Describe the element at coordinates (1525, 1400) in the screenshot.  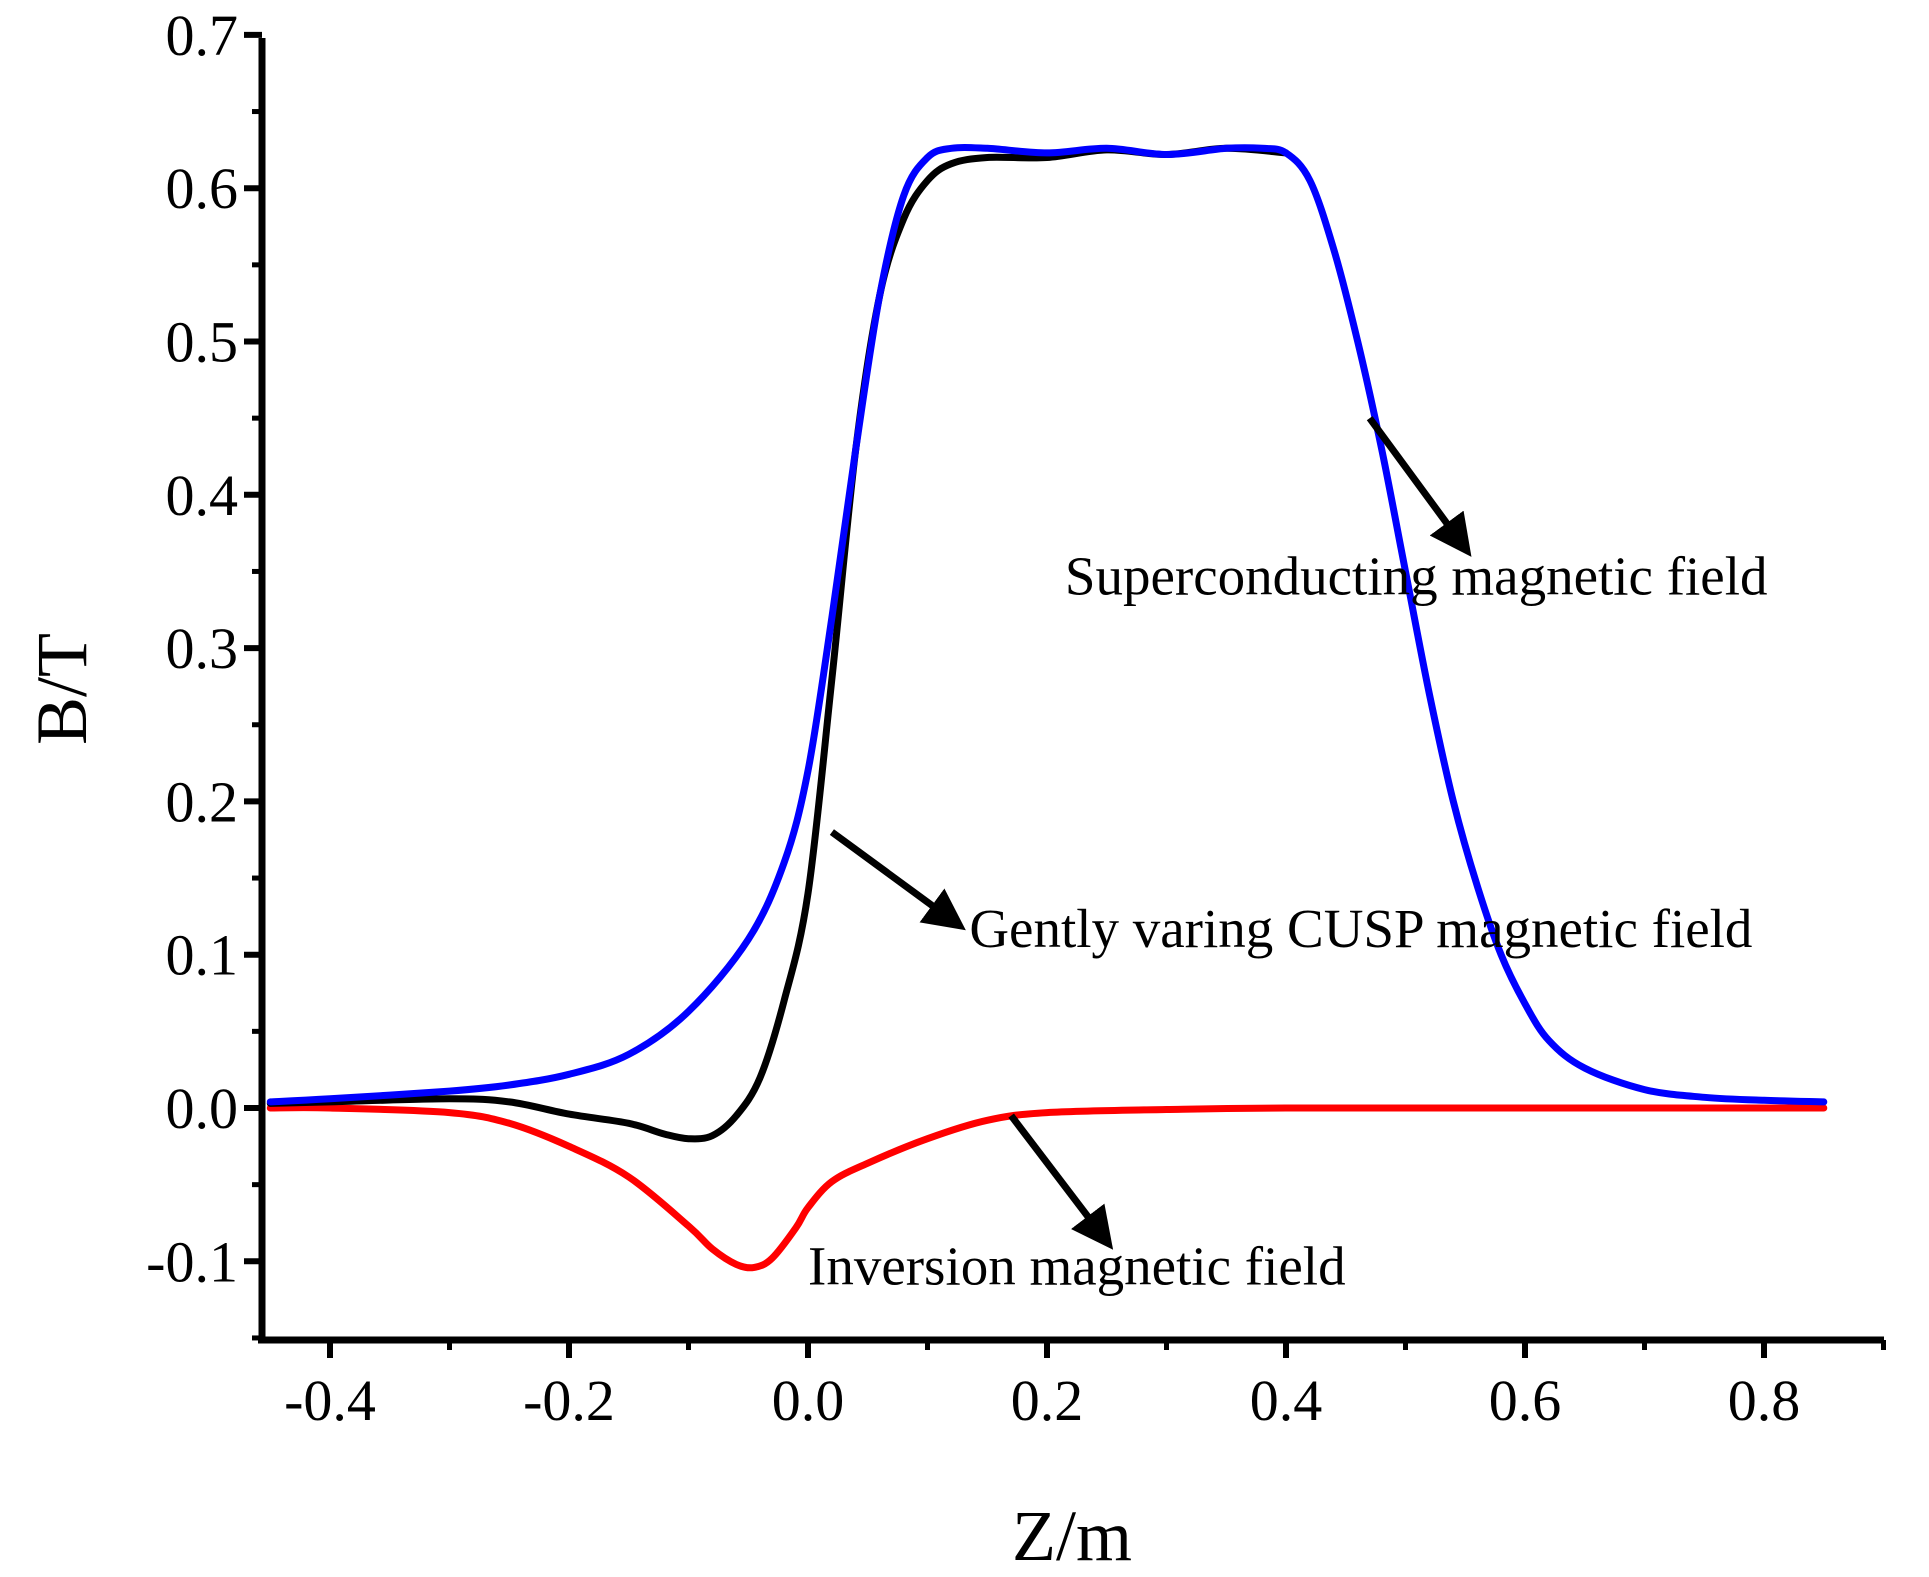
I see `x-tick-label: 0.6` at that location.